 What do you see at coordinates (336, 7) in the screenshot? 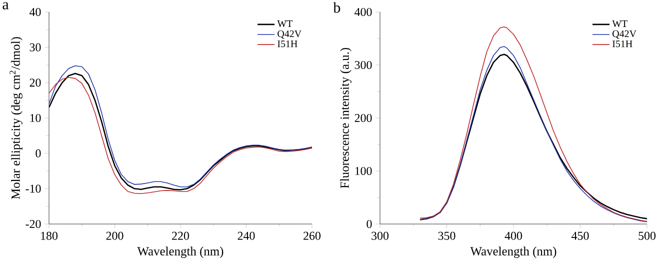
I see `chart-title: b` at bounding box center [336, 7].